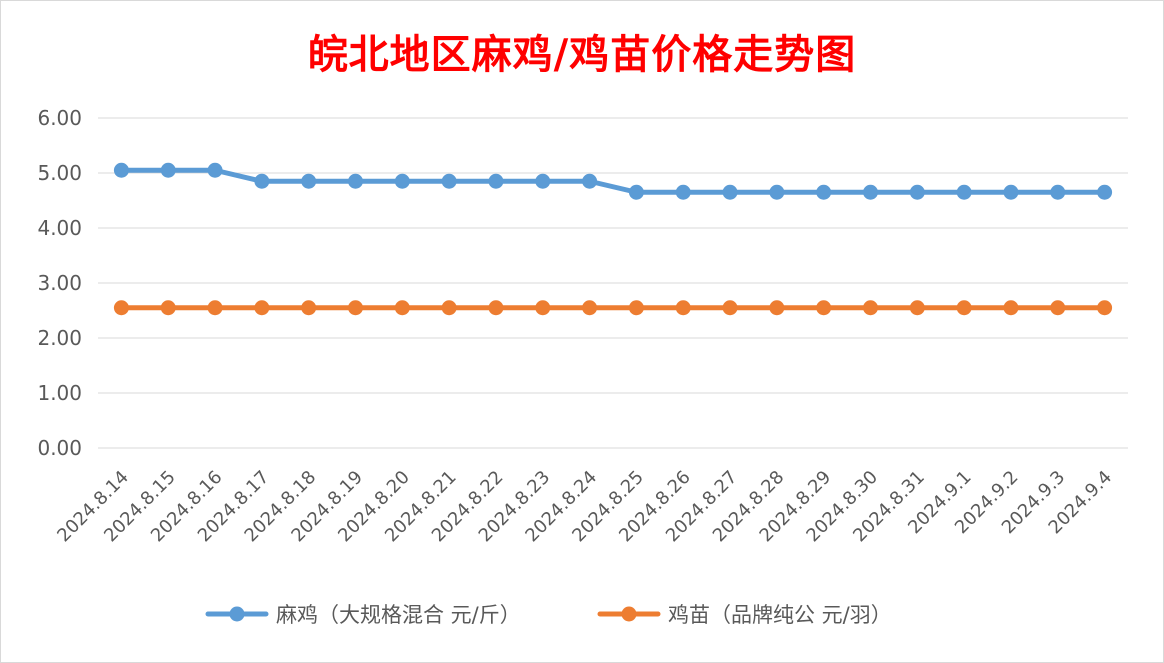 This screenshot has height=663, width=1164. Describe the element at coordinates (59, 283) in the screenshot. I see `y-tick-label: 3.00` at that location.